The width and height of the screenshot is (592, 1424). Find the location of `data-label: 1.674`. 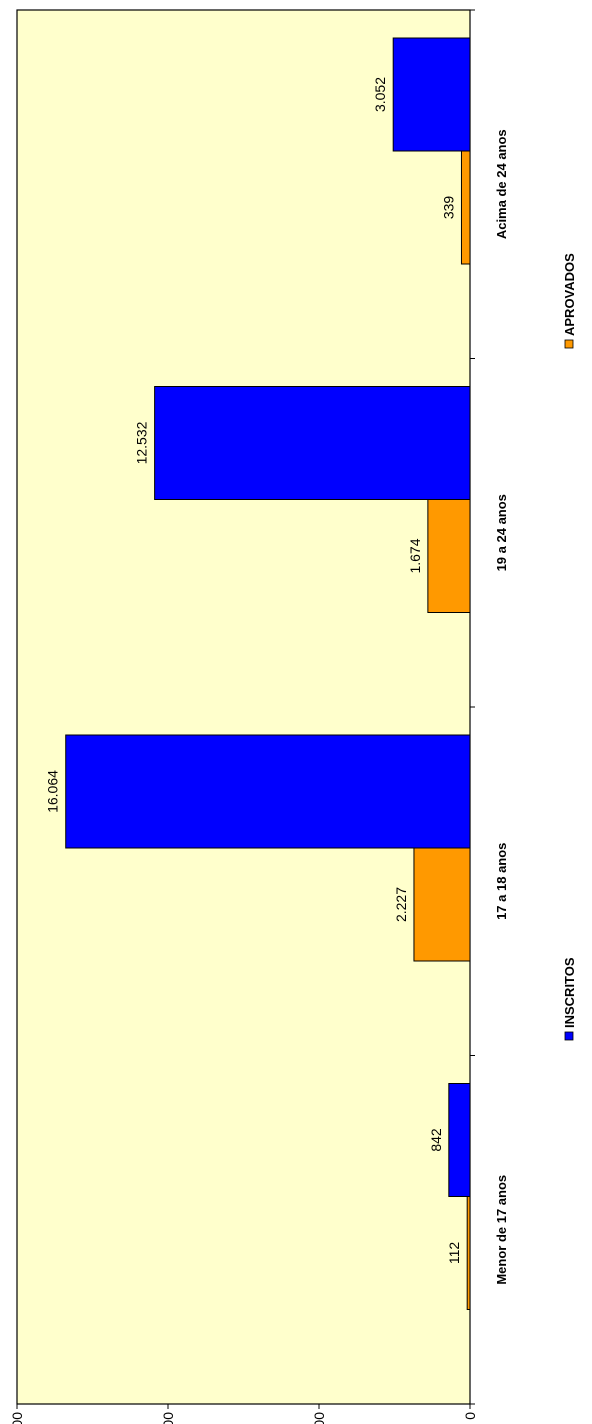

data-label: 1.674 is located at coordinates (415, 555).